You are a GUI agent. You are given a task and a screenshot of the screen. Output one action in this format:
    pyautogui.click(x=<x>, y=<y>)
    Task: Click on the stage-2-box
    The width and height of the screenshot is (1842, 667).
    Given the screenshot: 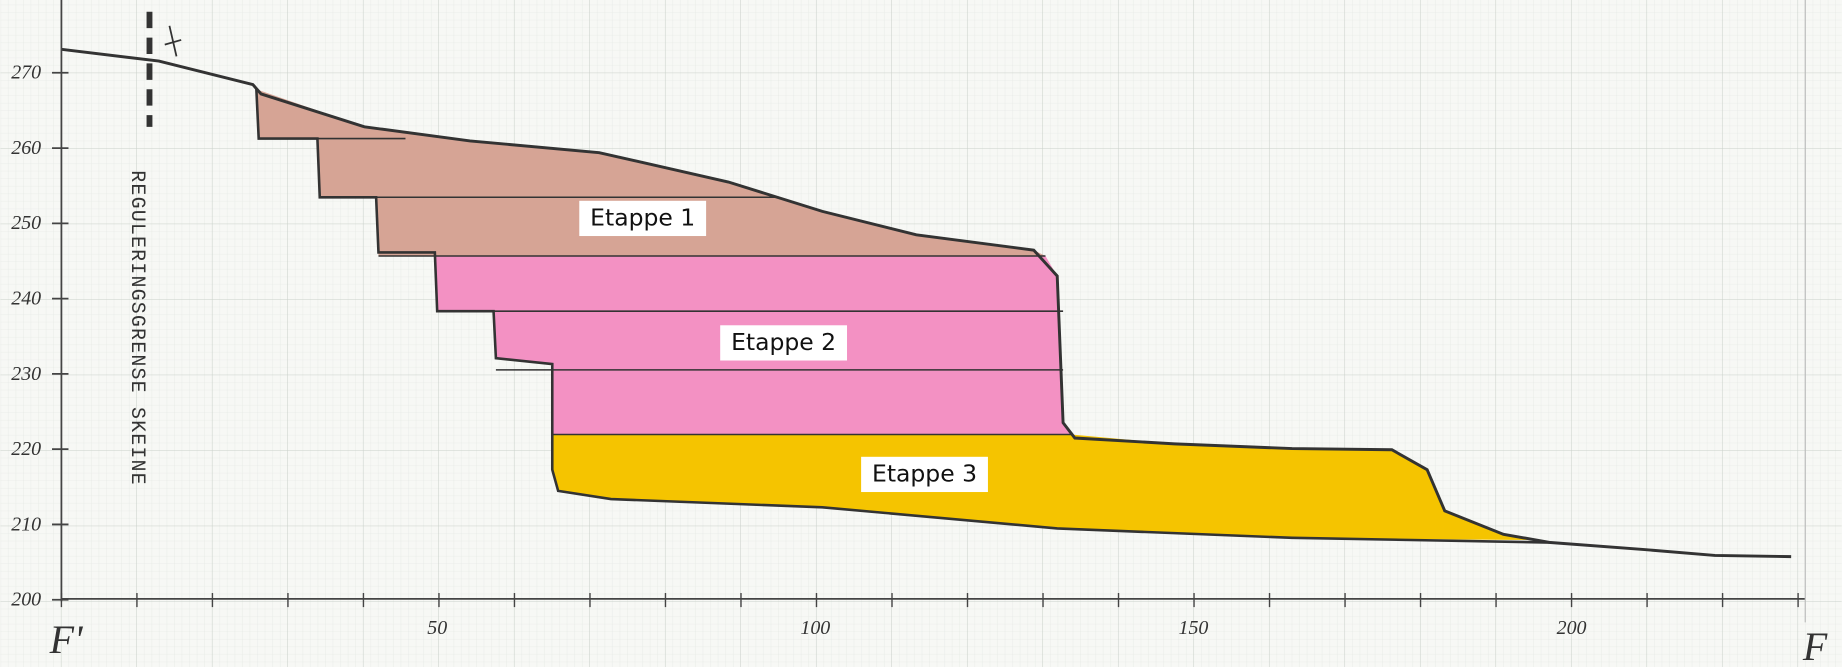 What is the action you would take?
    pyautogui.click(x=784, y=343)
    